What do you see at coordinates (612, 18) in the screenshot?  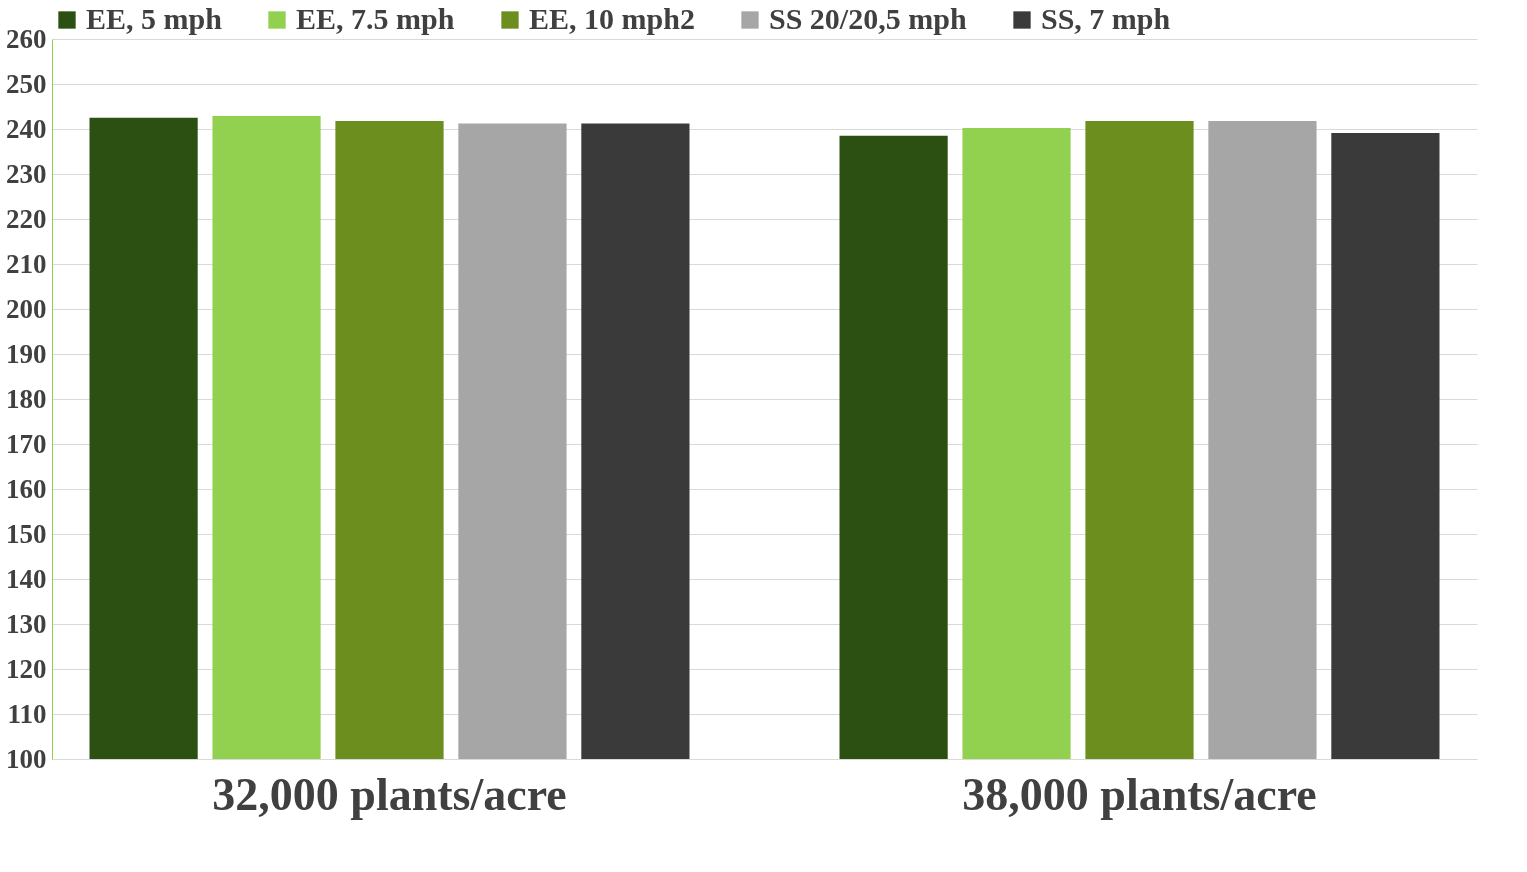 I see `legend-label: EE, 10 mph2` at bounding box center [612, 18].